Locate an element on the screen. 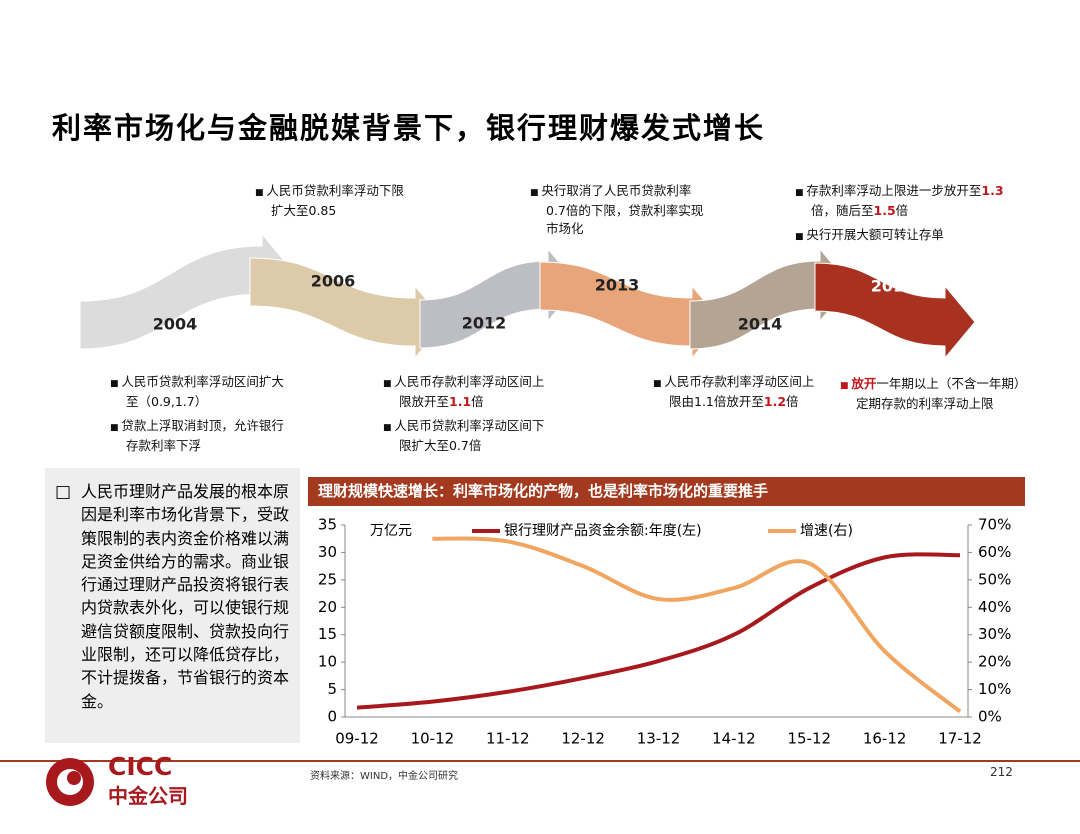 Image resolution: width=1080 pixels, height=834 pixels. y-tick-label: 20 is located at coordinates (327, 607).